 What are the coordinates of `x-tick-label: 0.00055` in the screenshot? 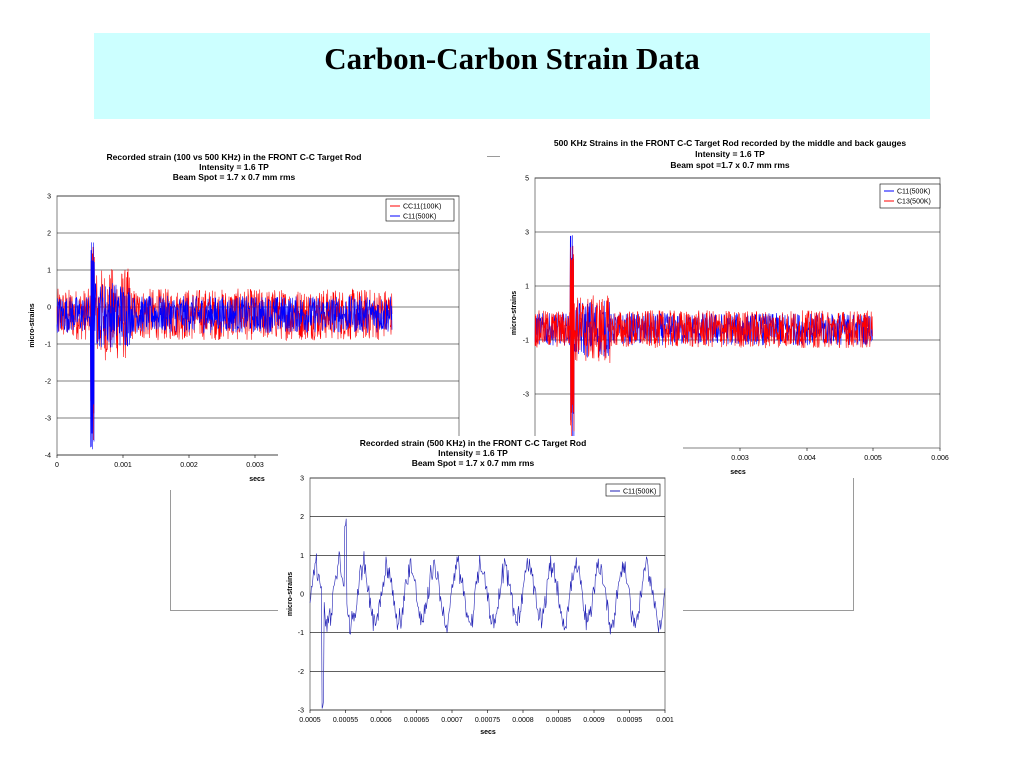 It's located at (345, 720).